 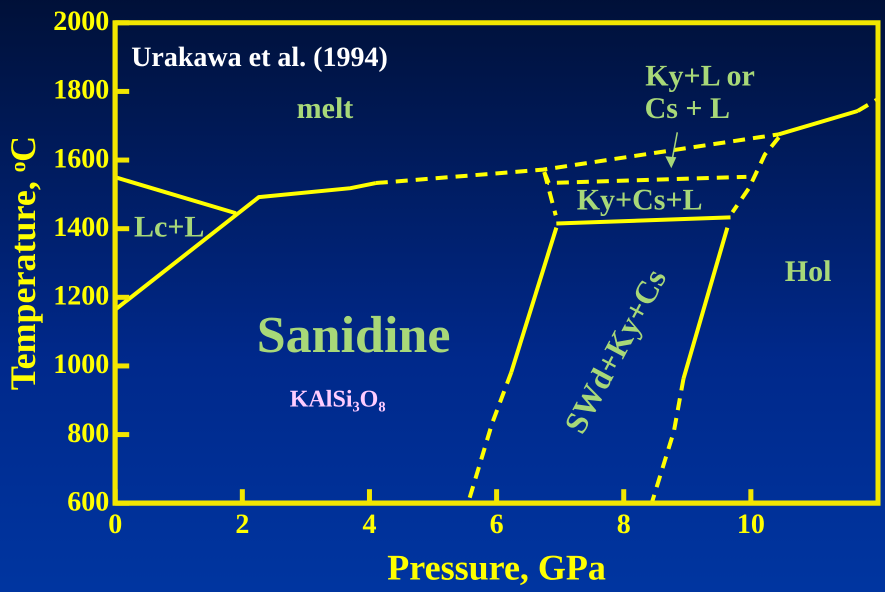 I want to click on y-tick-label: 1200, so click(x=81, y=296).